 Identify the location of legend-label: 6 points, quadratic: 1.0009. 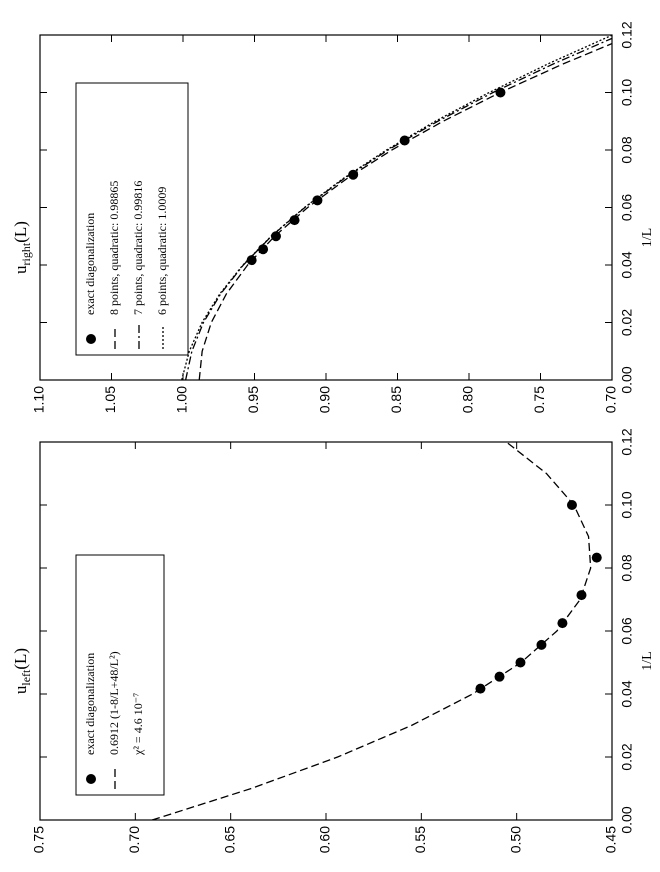
(162, 251).